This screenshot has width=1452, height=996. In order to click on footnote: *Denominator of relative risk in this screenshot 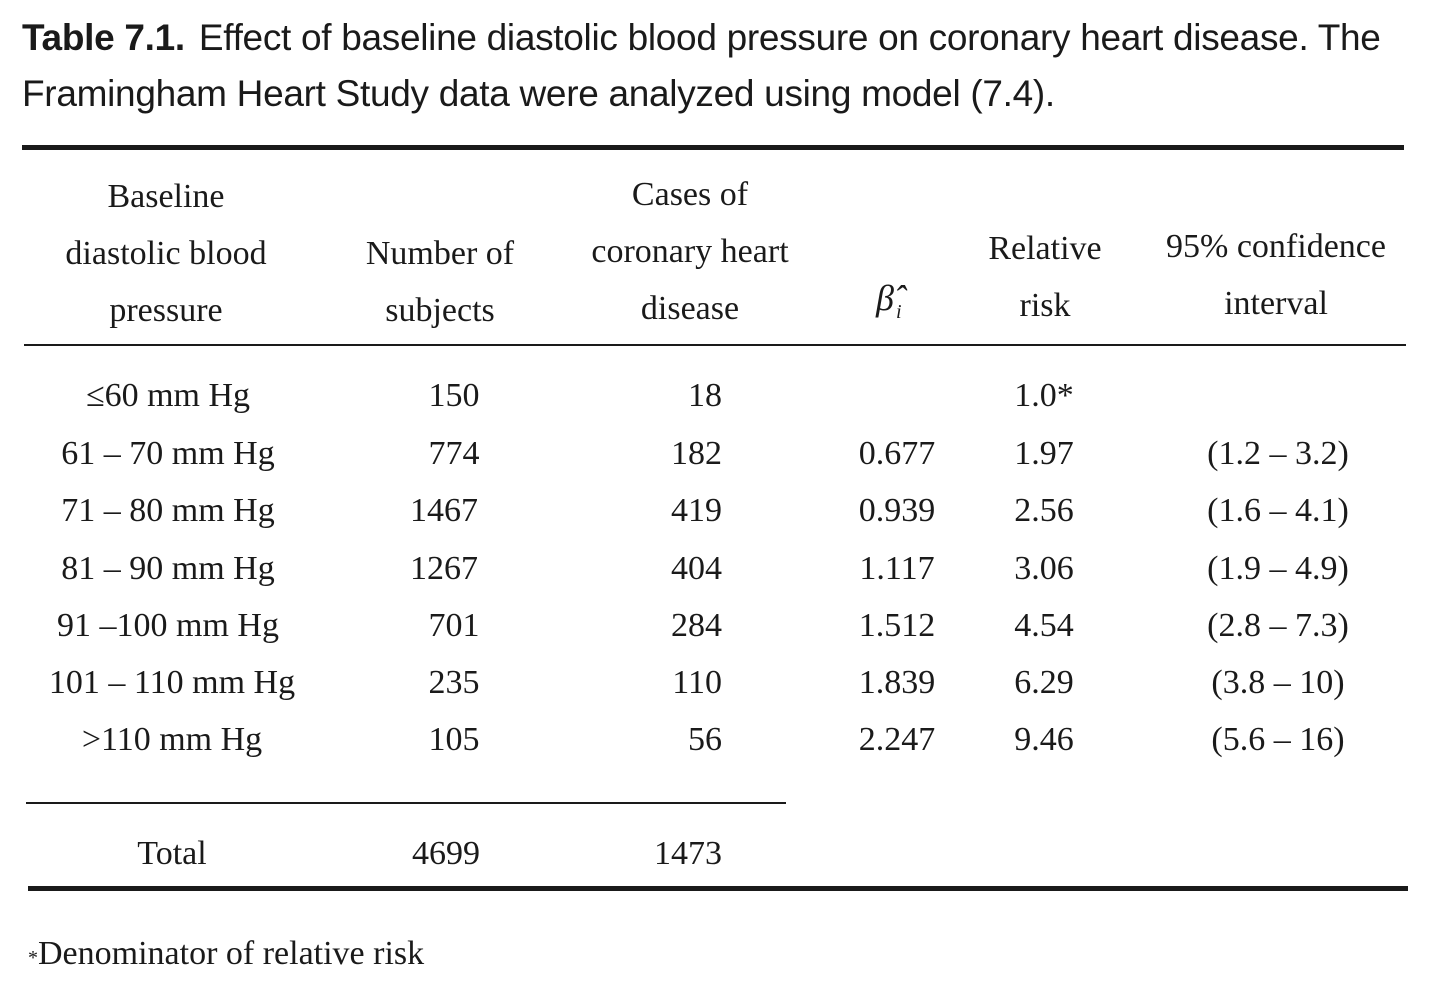, I will do `click(226, 954)`.